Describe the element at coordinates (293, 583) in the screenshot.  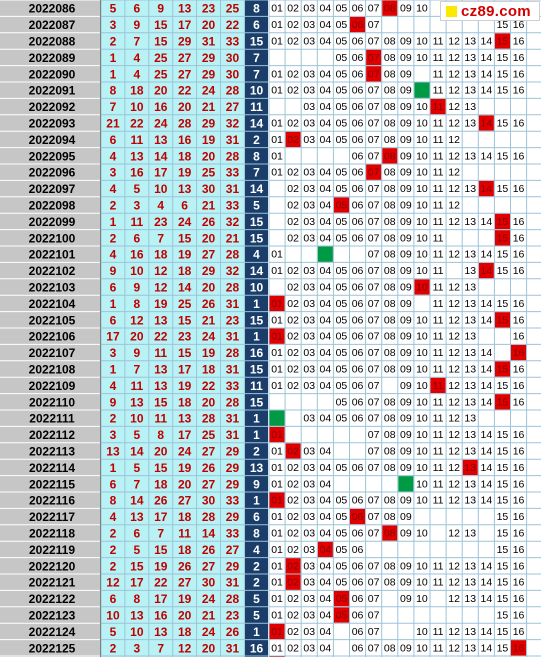
I see `blue-hit-number: 02` at that location.